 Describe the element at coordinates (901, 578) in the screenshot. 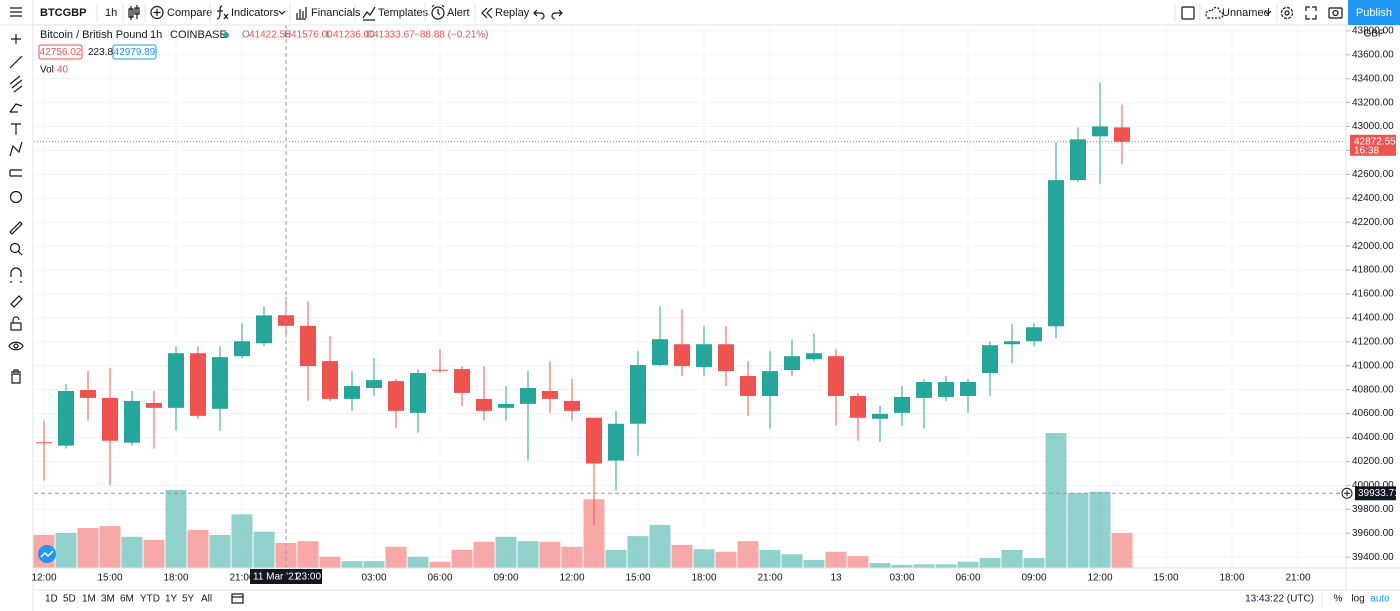

I see `x-tick-label: 03:00` at that location.